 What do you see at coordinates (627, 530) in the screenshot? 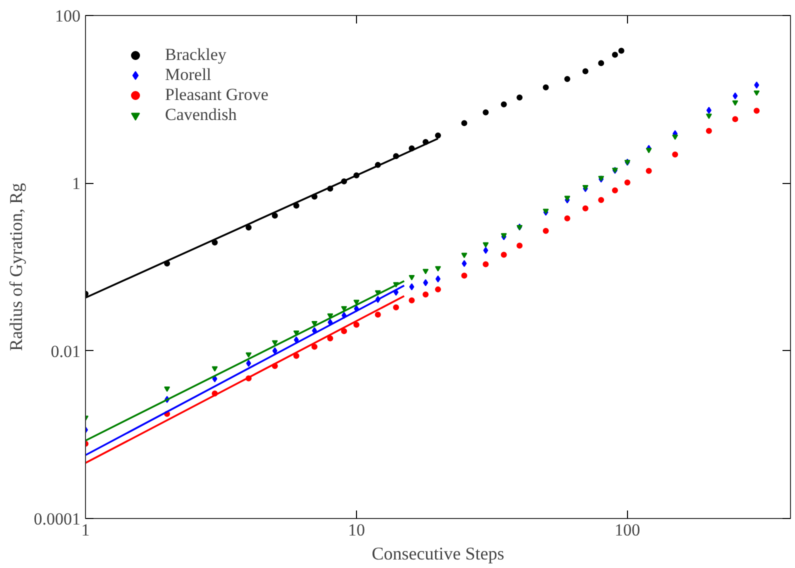
I see `x-tick-label: 100` at bounding box center [627, 530].